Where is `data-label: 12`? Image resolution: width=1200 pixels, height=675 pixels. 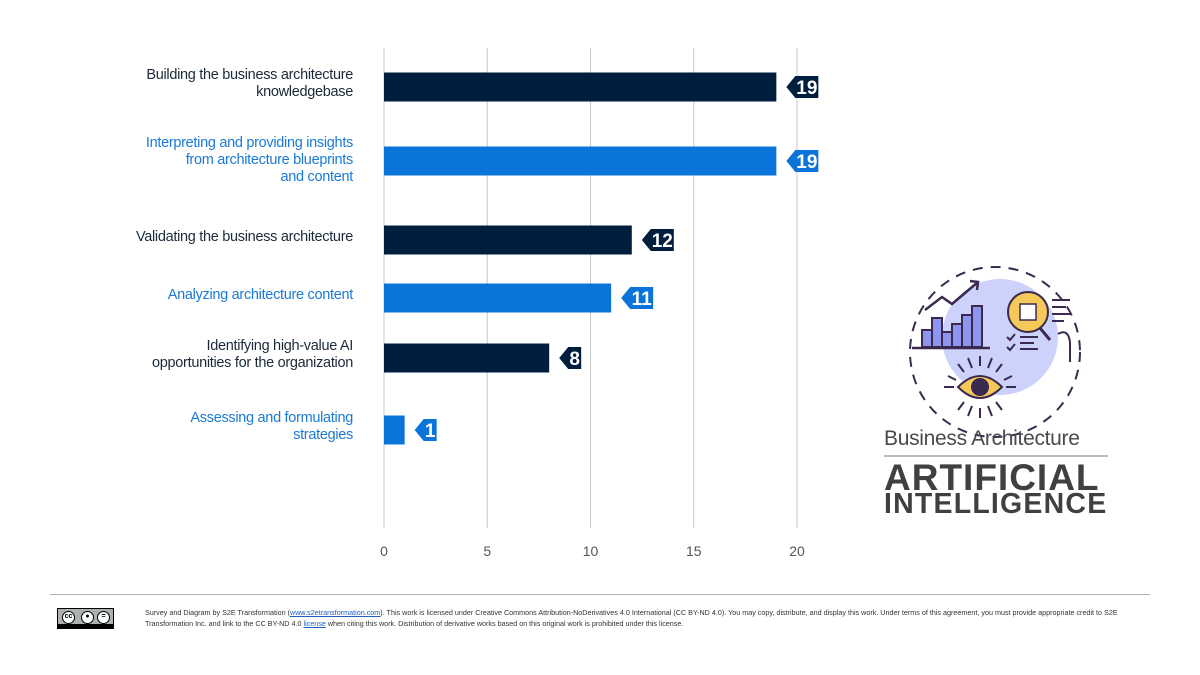
data-label: 12 is located at coordinates (662, 241).